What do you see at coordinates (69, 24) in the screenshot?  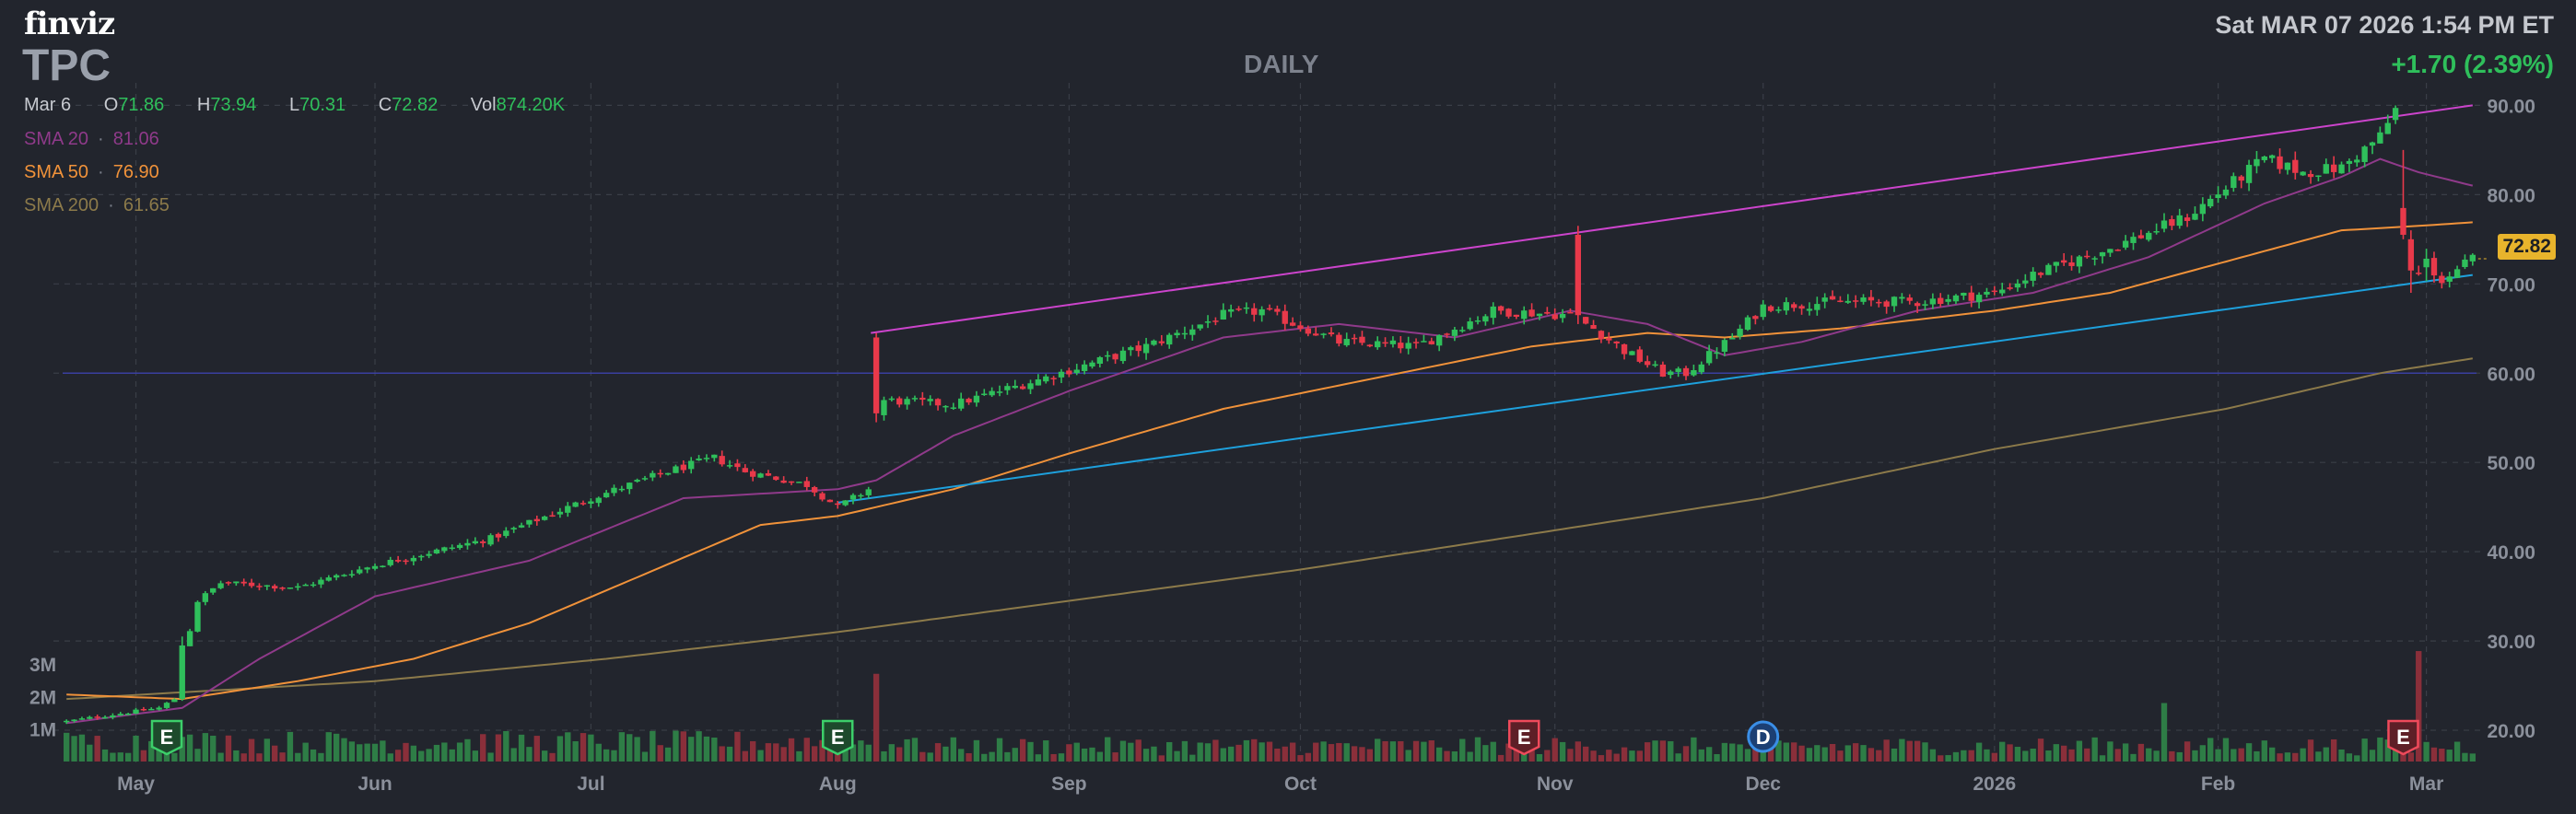 I see `finviz-logo: finviz` at bounding box center [69, 24].